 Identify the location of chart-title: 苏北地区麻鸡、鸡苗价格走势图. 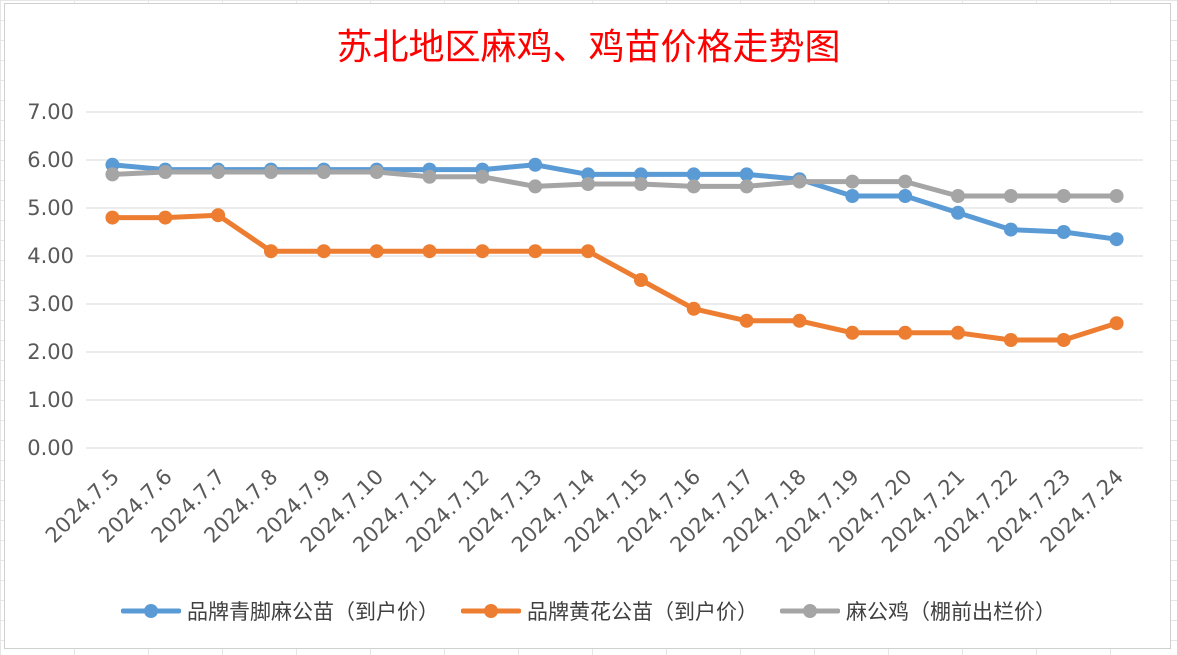
(588, 47).